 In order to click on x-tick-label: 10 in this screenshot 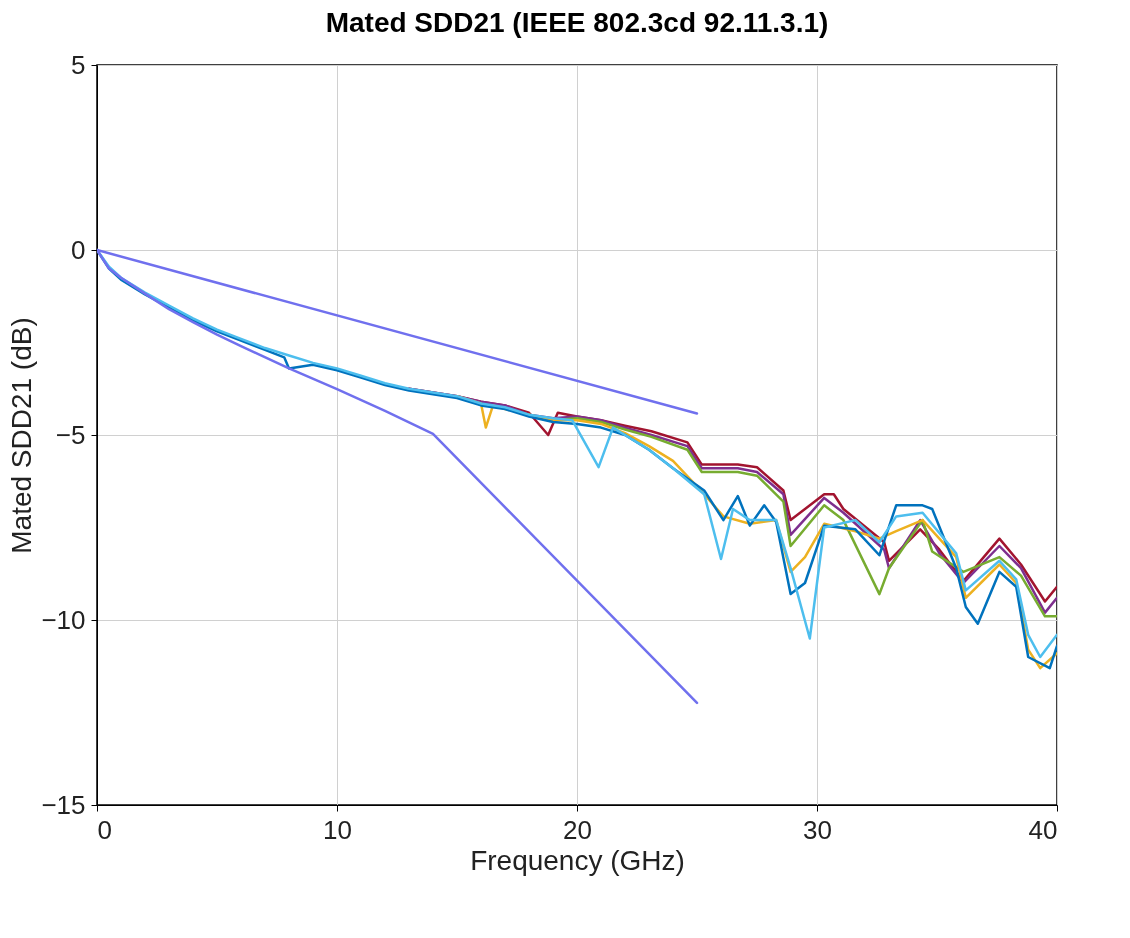, I will do `click(337, 829)`.